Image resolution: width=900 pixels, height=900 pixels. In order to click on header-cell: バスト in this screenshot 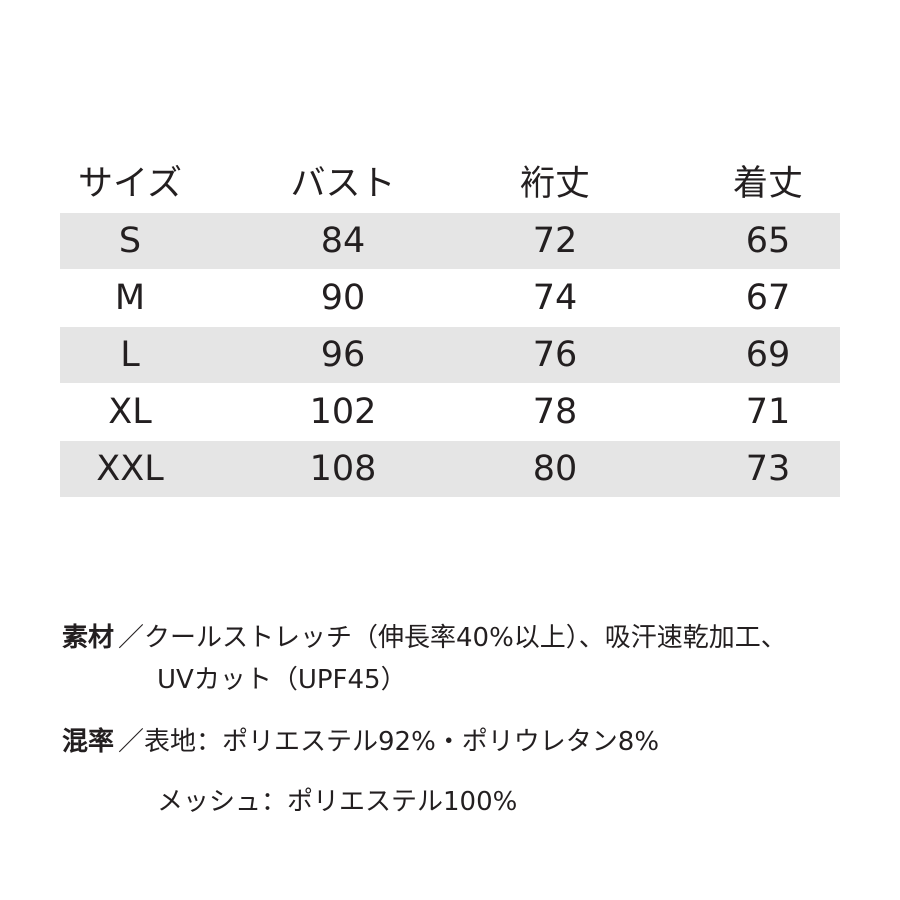, I will do `click(343, 184)`.